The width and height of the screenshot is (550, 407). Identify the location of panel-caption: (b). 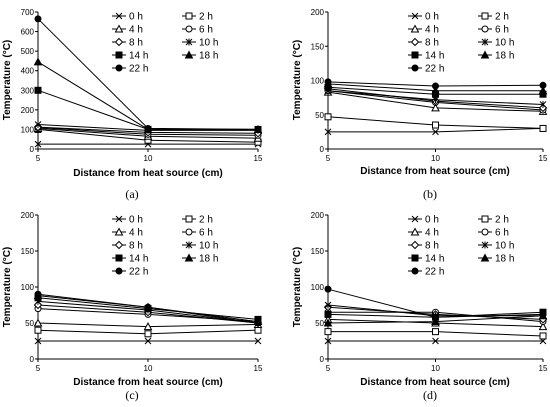
(430, 194).